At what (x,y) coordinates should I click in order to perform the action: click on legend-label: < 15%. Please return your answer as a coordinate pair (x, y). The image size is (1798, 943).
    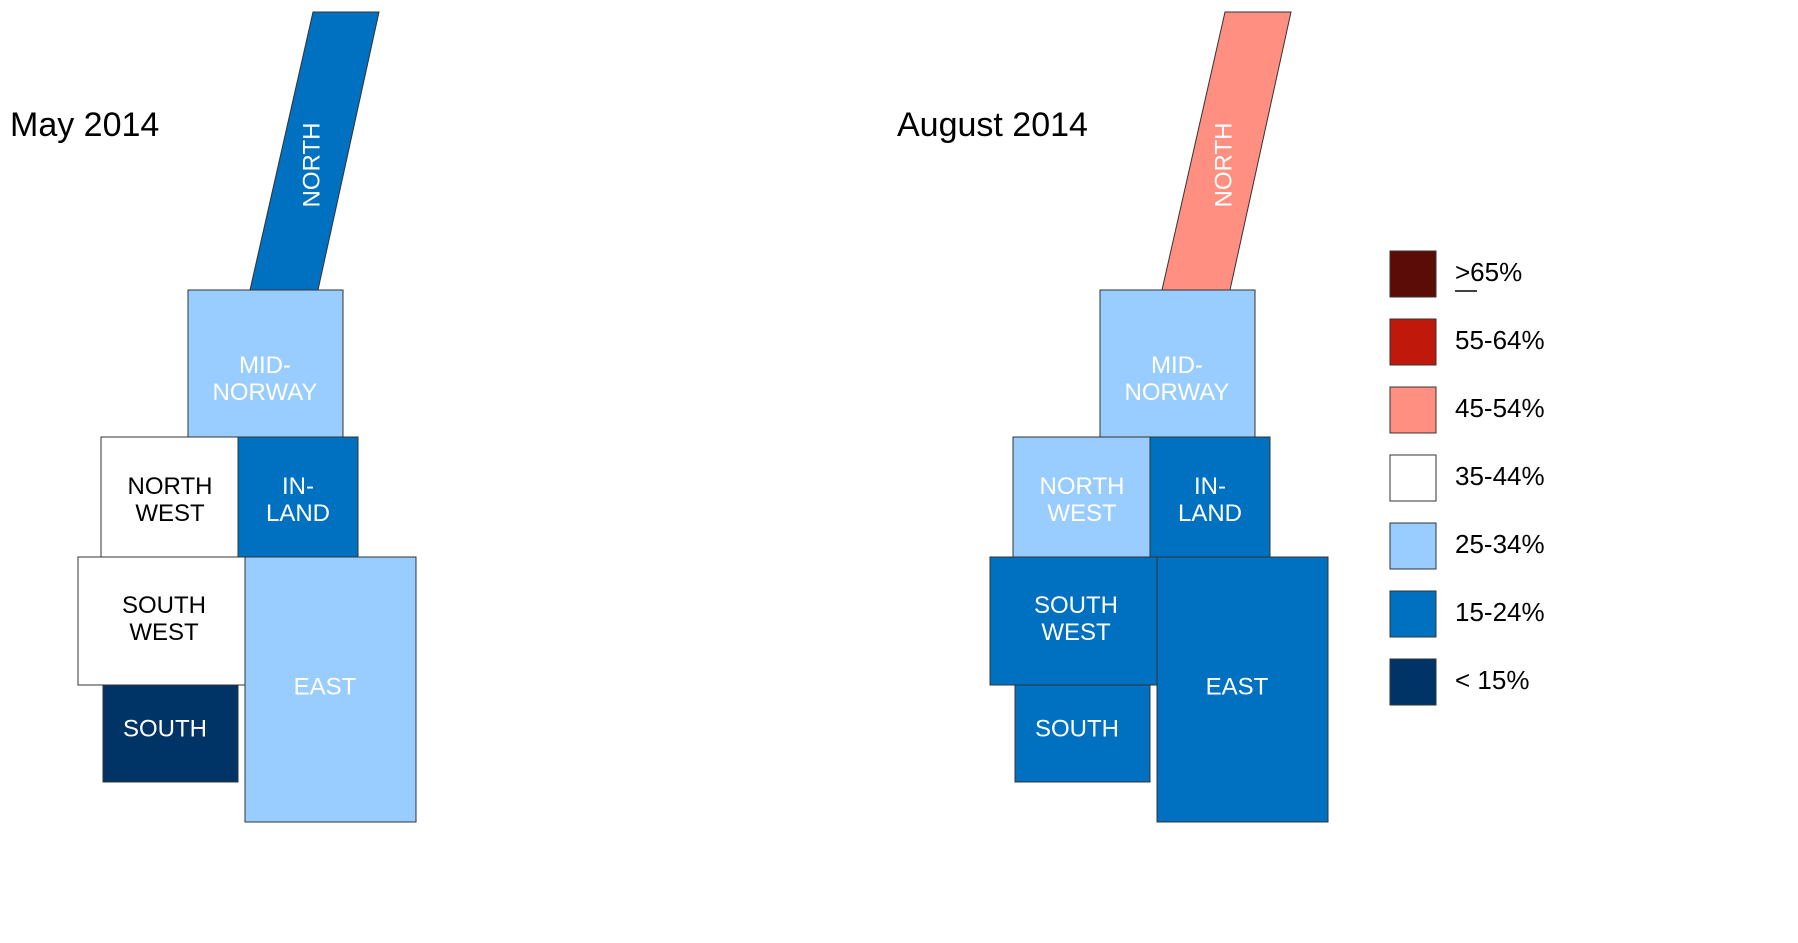
    Looking at the image, I should click on (1492, 680).